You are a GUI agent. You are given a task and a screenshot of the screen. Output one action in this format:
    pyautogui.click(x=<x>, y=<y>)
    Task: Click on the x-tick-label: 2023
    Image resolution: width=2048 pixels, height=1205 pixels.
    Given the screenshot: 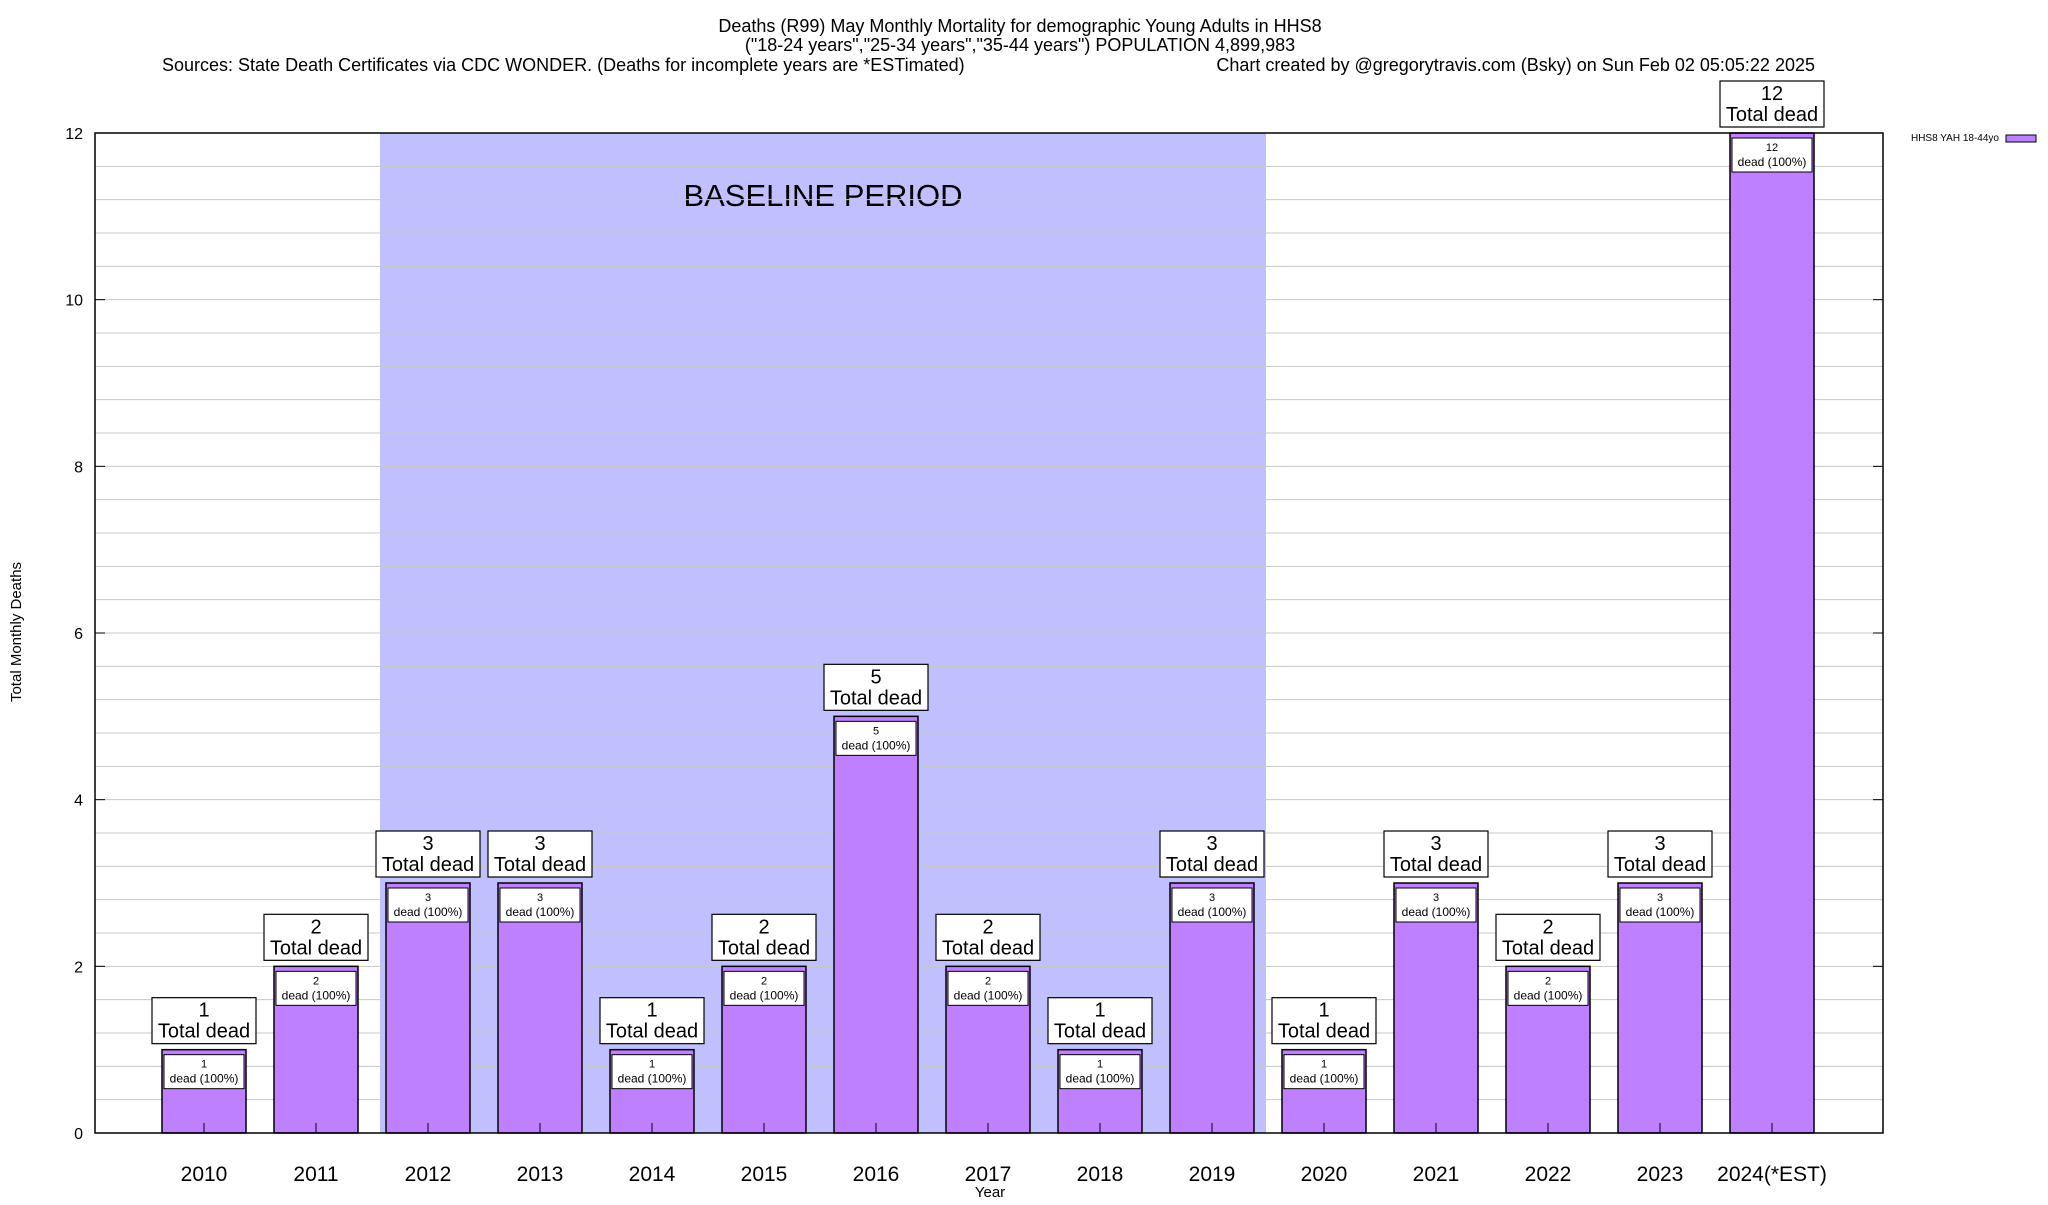 What is the action you would take?
    pyautogui.click(x=1660, y=1174)
    